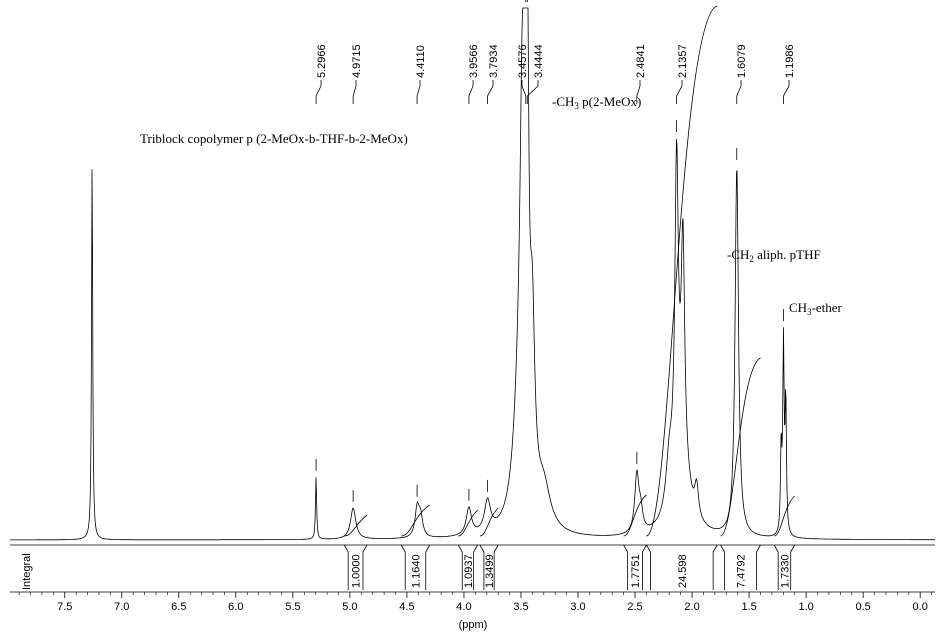 Image resolution: width=942 pixels, height=637 pixels. I want to click on integral-0: 1.0000, so click(355, 567).